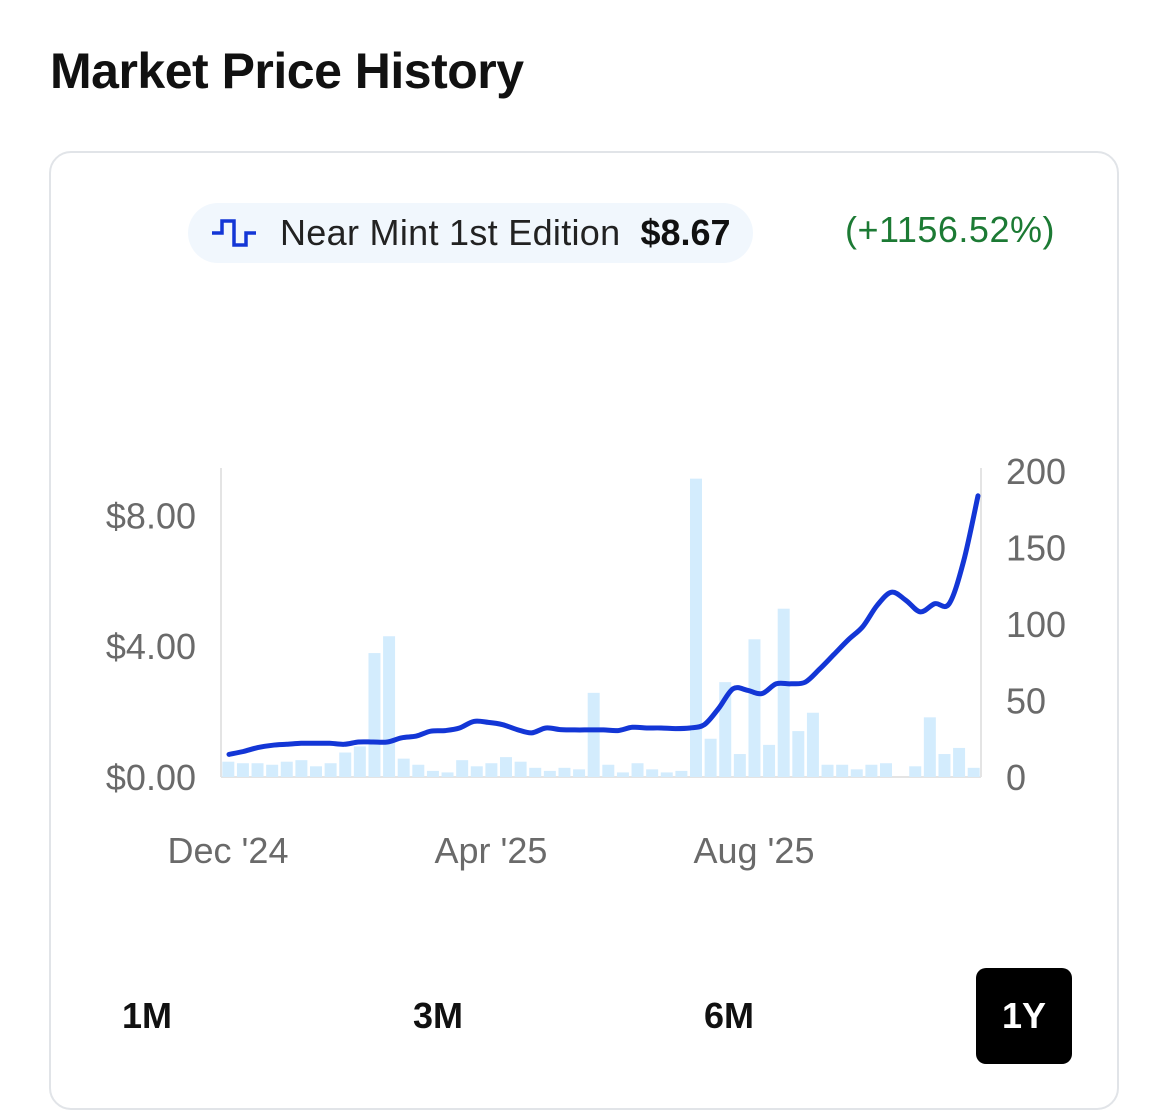 Image resolution: width=1170 pixels, height=1114 pixels. I want to click on page-title: Market Price History, so click(287, 71).